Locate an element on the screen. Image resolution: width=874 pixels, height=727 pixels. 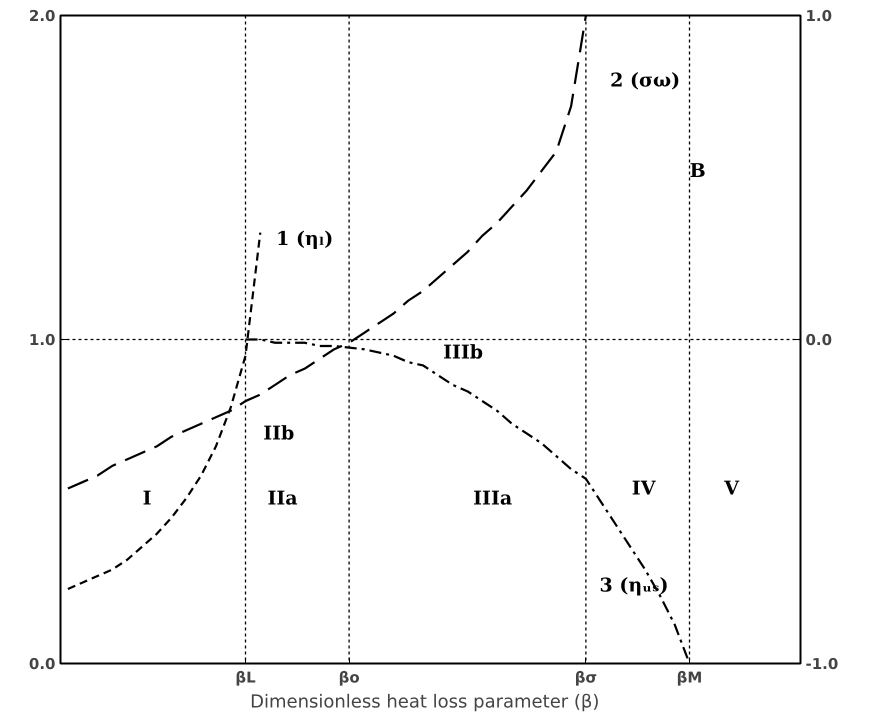
x-tick-label: βσ is located at coordinates (586, 677).